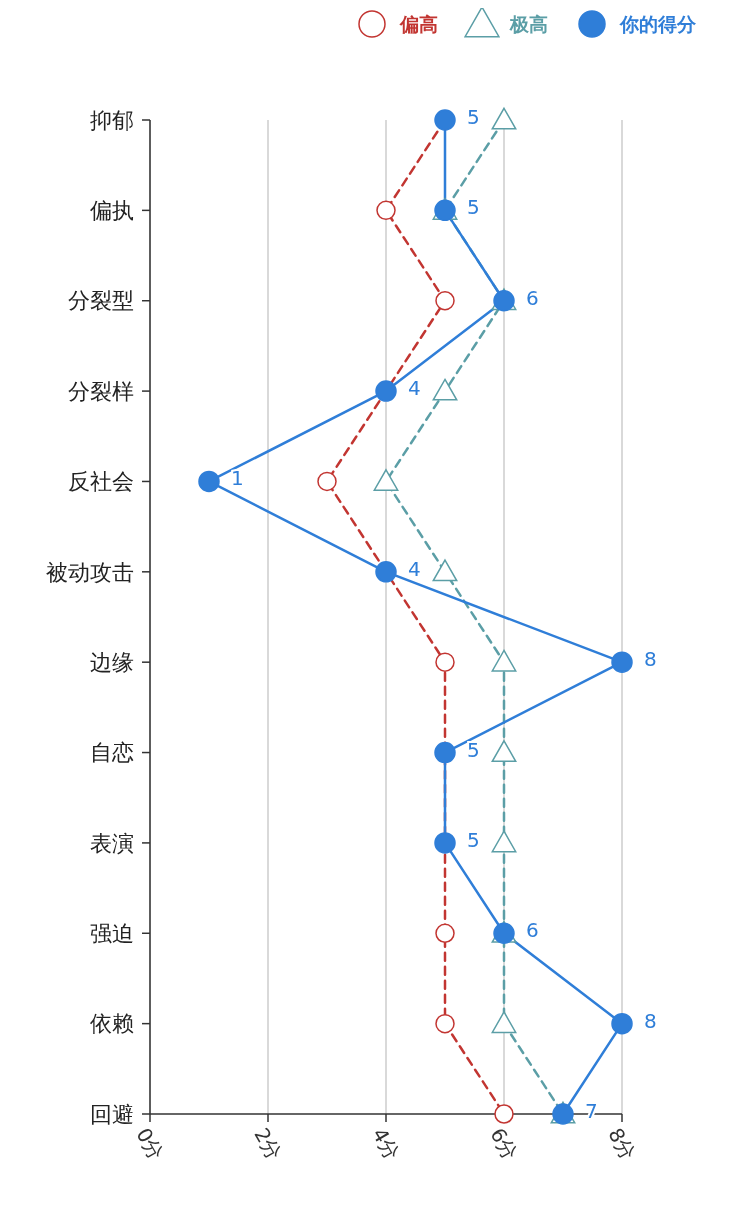  I want to click on legend-label: 你的得分, so click(658, 23).